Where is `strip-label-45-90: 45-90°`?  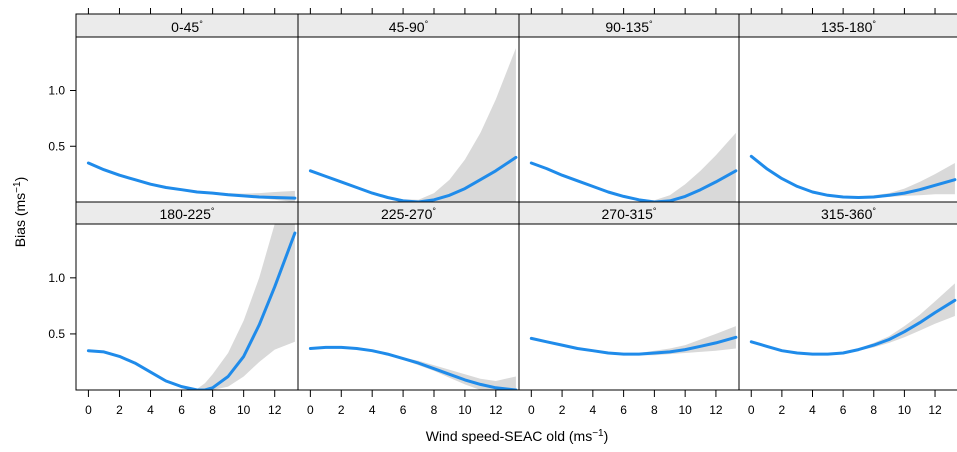 strip-label-45-90: 45-90° is located at coordinates (409, 27).